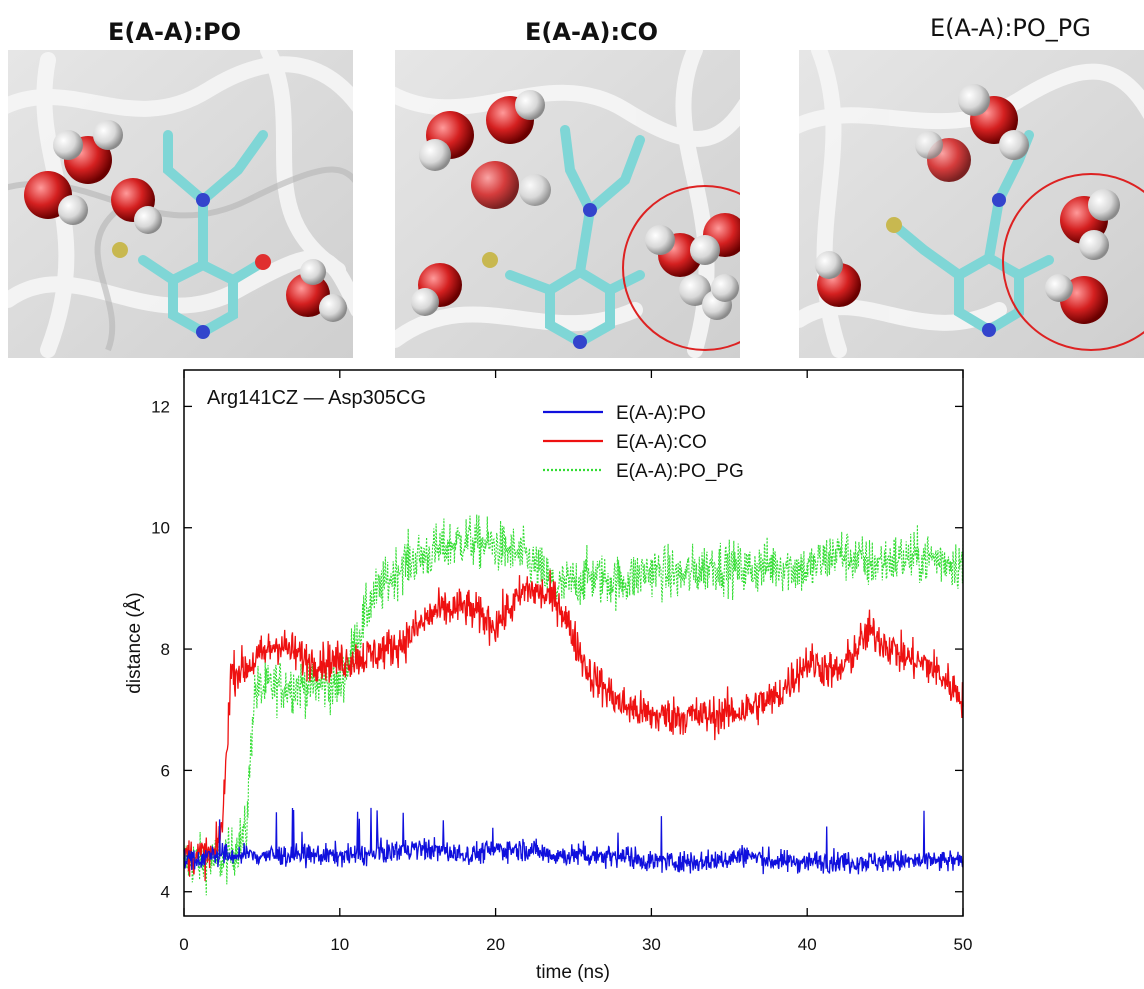 This screenshot has height=989, width=1144. Describe the element at coordinates (160, 528) in the screenshot. I see `y-tick-label: 10` at that location.